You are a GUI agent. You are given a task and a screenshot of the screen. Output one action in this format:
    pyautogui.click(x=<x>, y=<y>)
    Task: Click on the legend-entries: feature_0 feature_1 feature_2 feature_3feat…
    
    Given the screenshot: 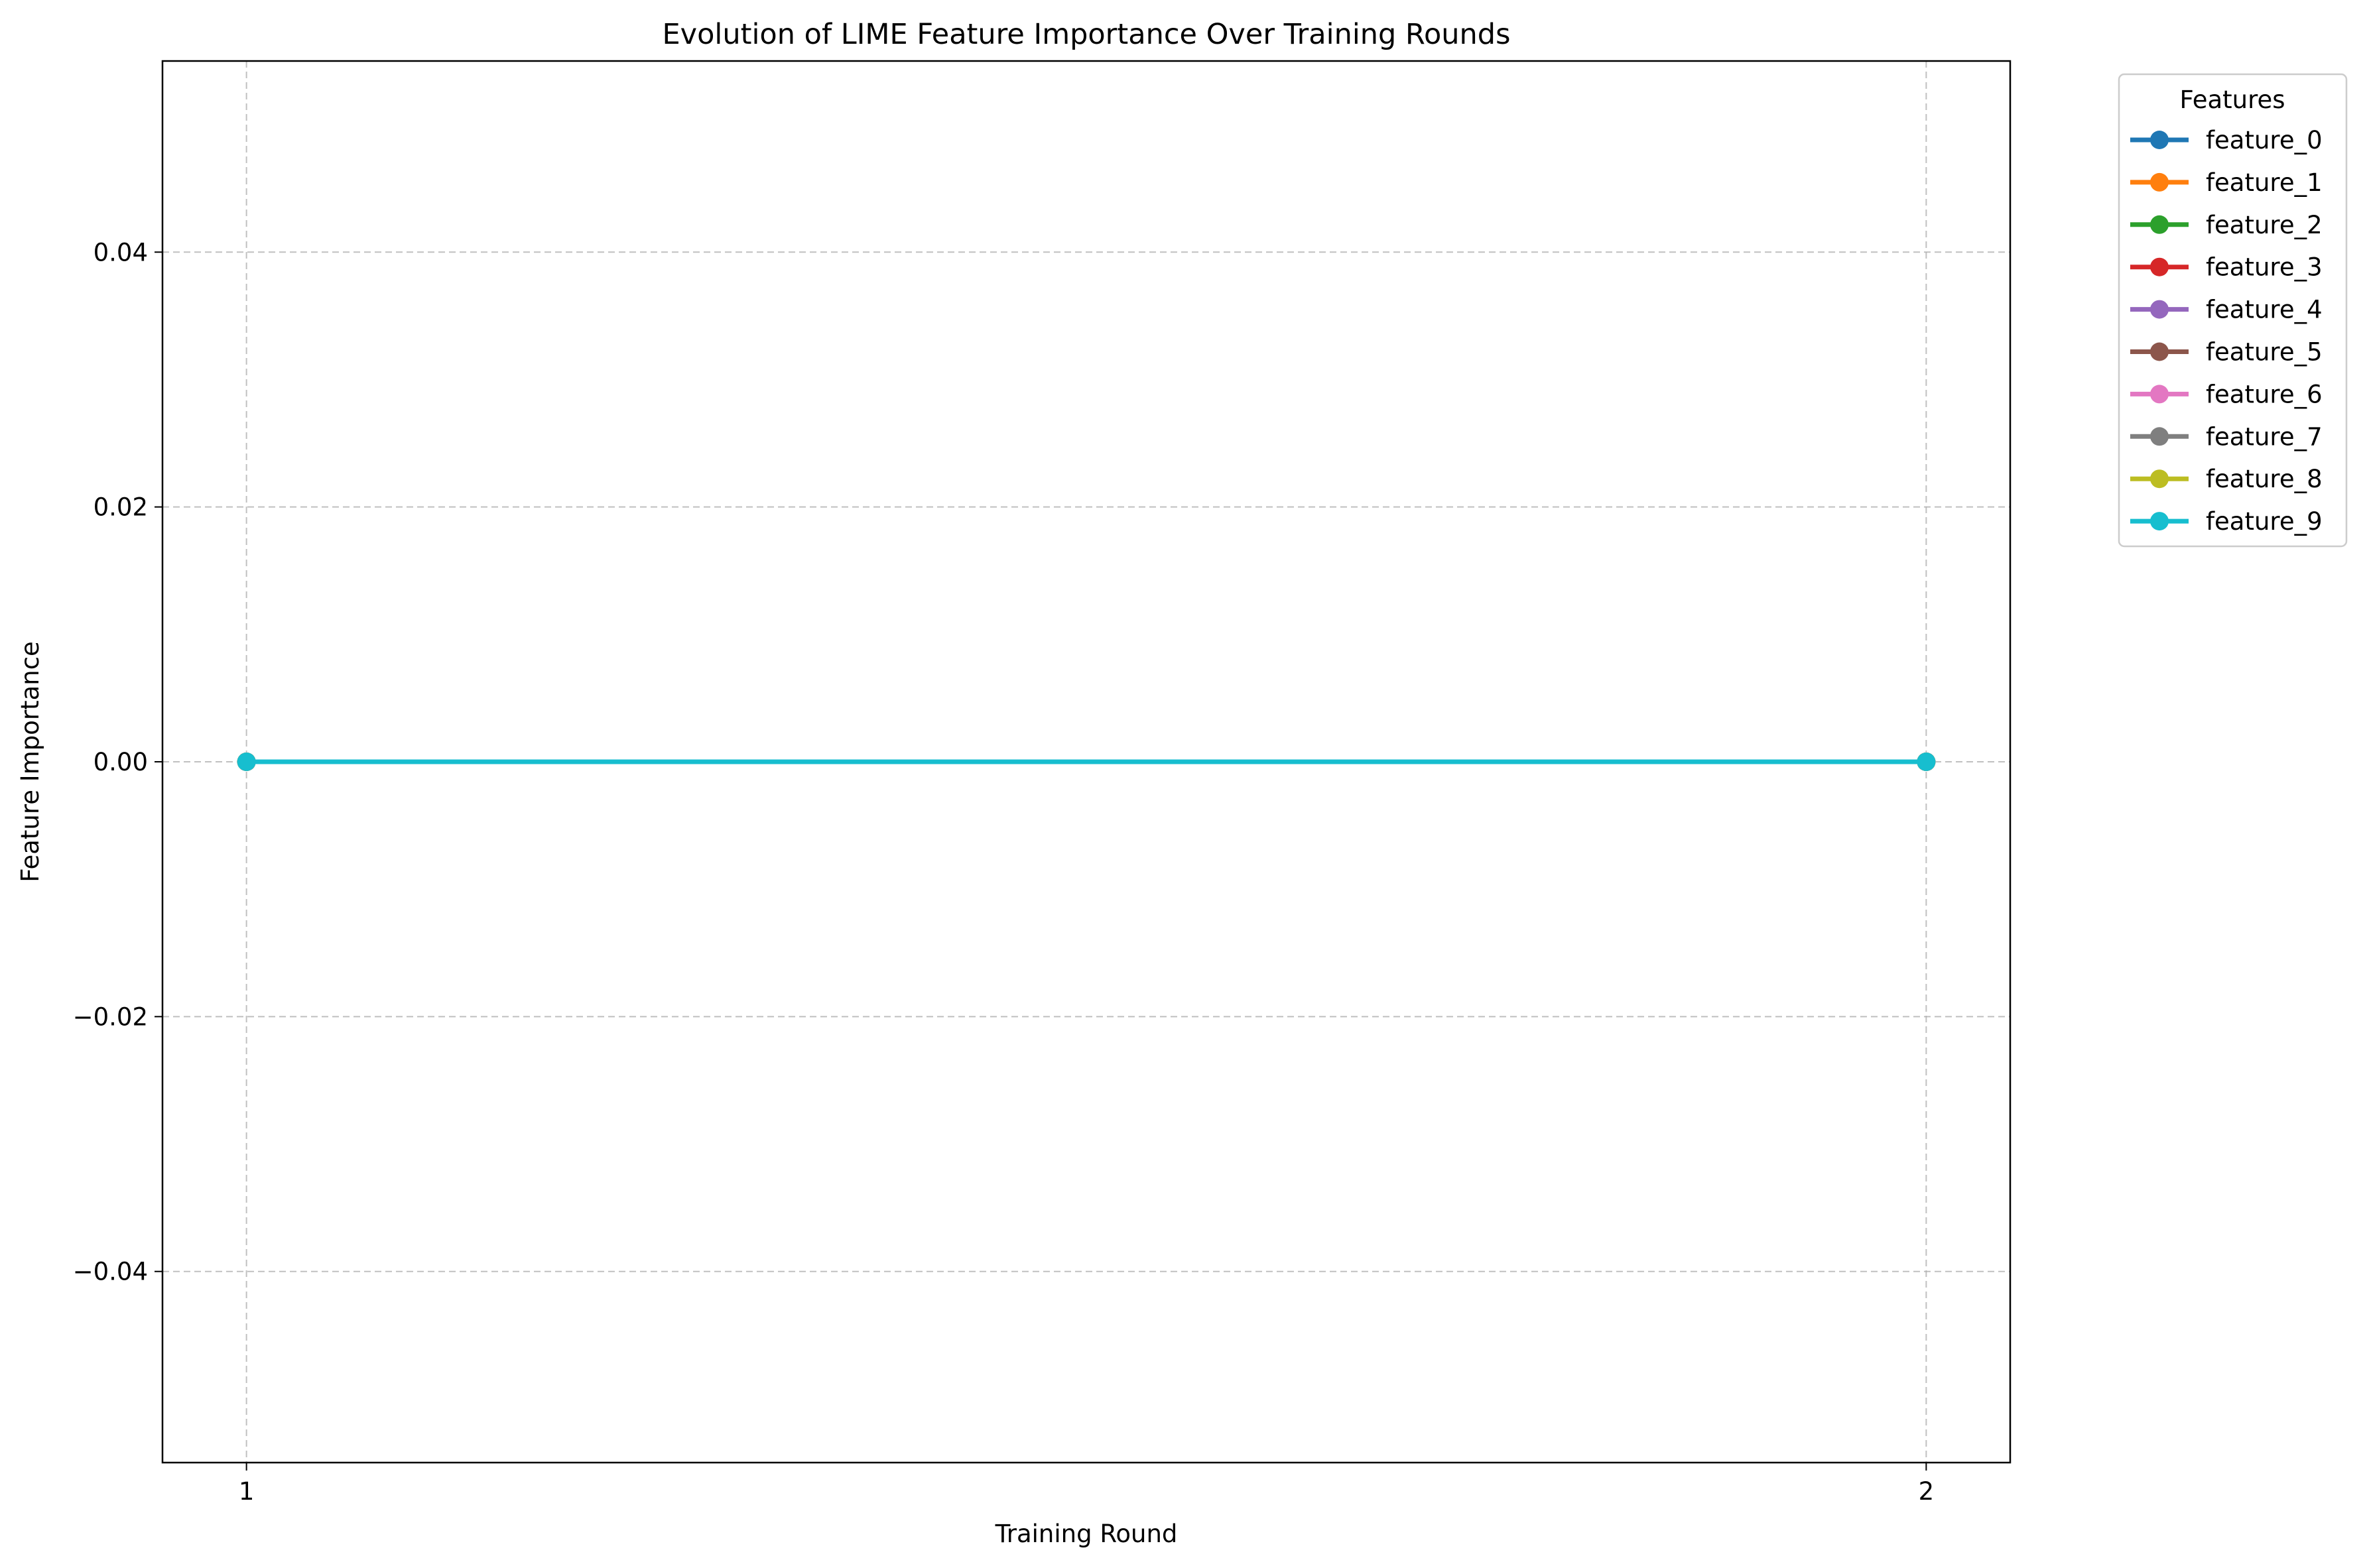 What is the action you would take?
    pyautogui.click(x=2226, y=331)
    